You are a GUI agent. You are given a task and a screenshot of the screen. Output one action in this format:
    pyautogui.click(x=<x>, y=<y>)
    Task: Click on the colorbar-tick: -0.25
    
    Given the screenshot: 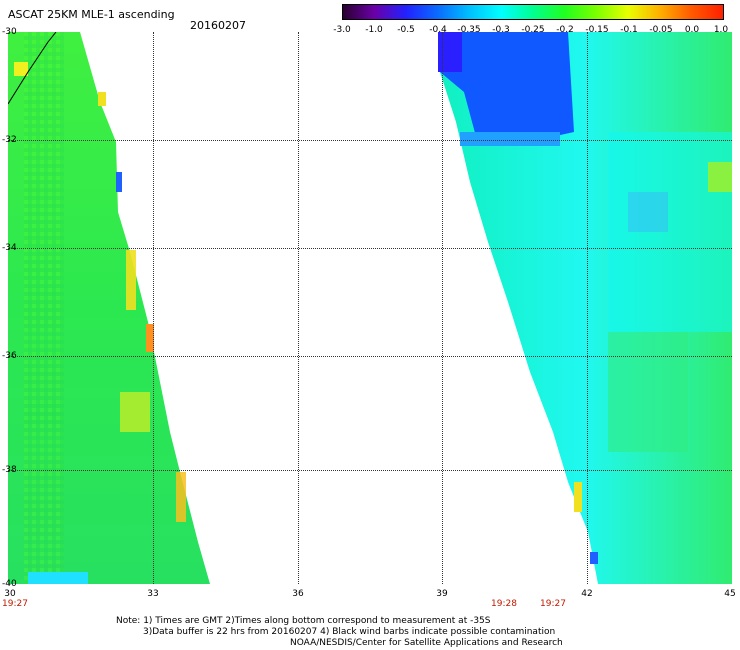 What is the action you would take?
    pyautogui.click(x=533, y=30)
    